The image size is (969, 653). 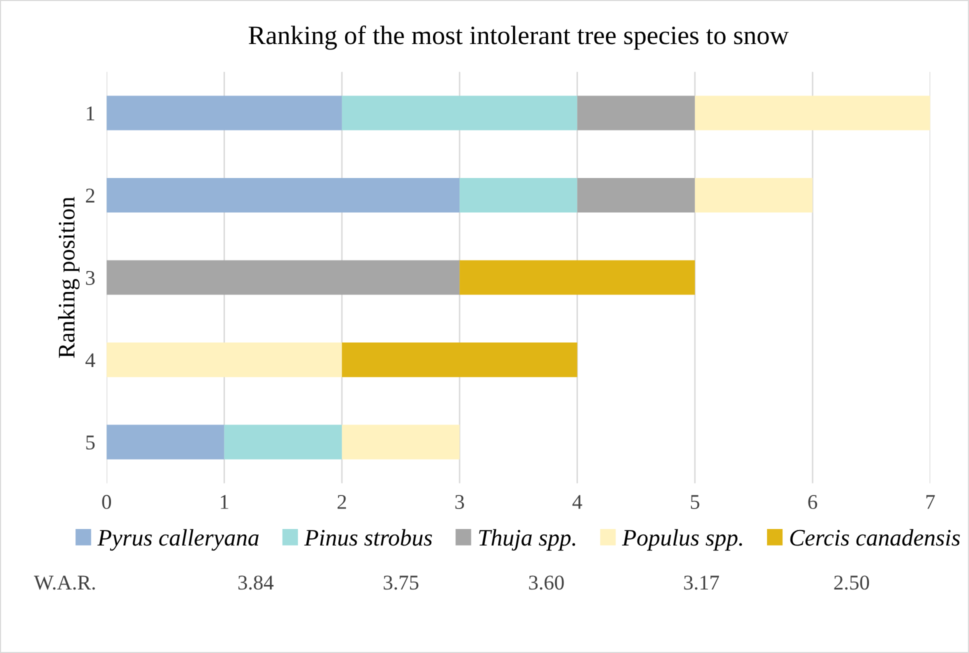 What do you see at coordinates (401, 583) in the screenshot?
I see `text: 3.75` at bounding box center [401, 583].